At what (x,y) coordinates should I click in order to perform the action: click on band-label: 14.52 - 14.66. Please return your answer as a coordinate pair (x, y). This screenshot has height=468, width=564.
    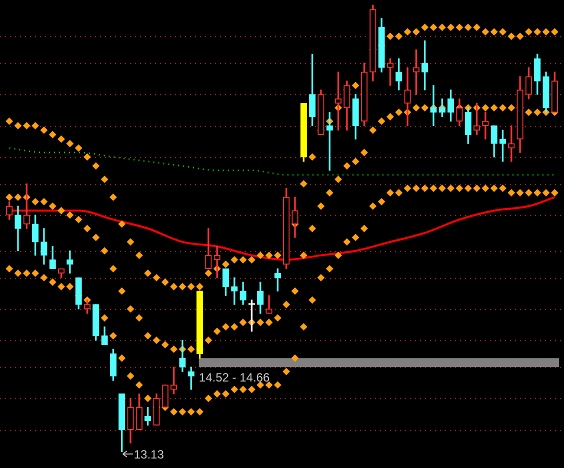
    Looking at the image, I should click on (234, 377).